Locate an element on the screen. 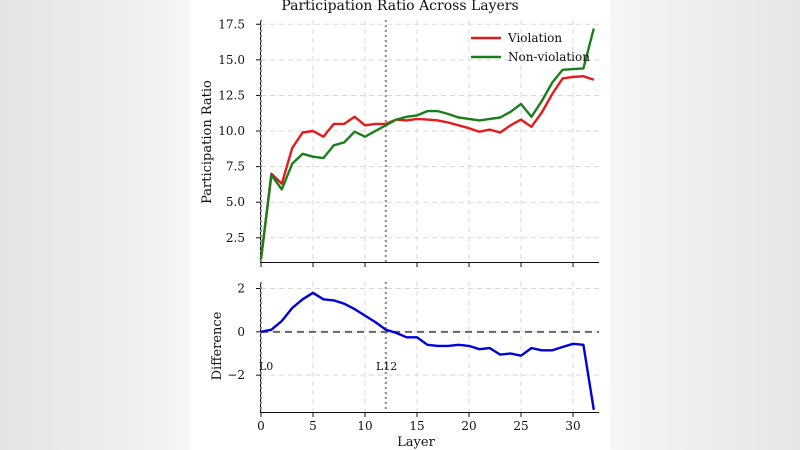 The height and width of the screenshot is (450, 800). bottom-x-tick-label: 15 is located at coordinates (416, 426).